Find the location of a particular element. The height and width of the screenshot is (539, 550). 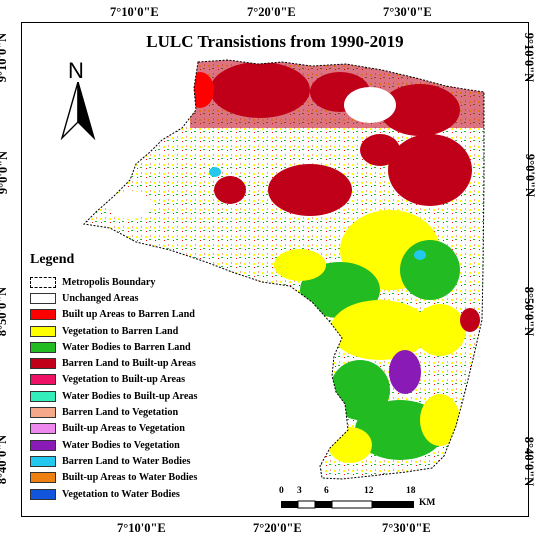

legend-label: Built-up Areas to Water Bodies is located at coordinates (130, 478).